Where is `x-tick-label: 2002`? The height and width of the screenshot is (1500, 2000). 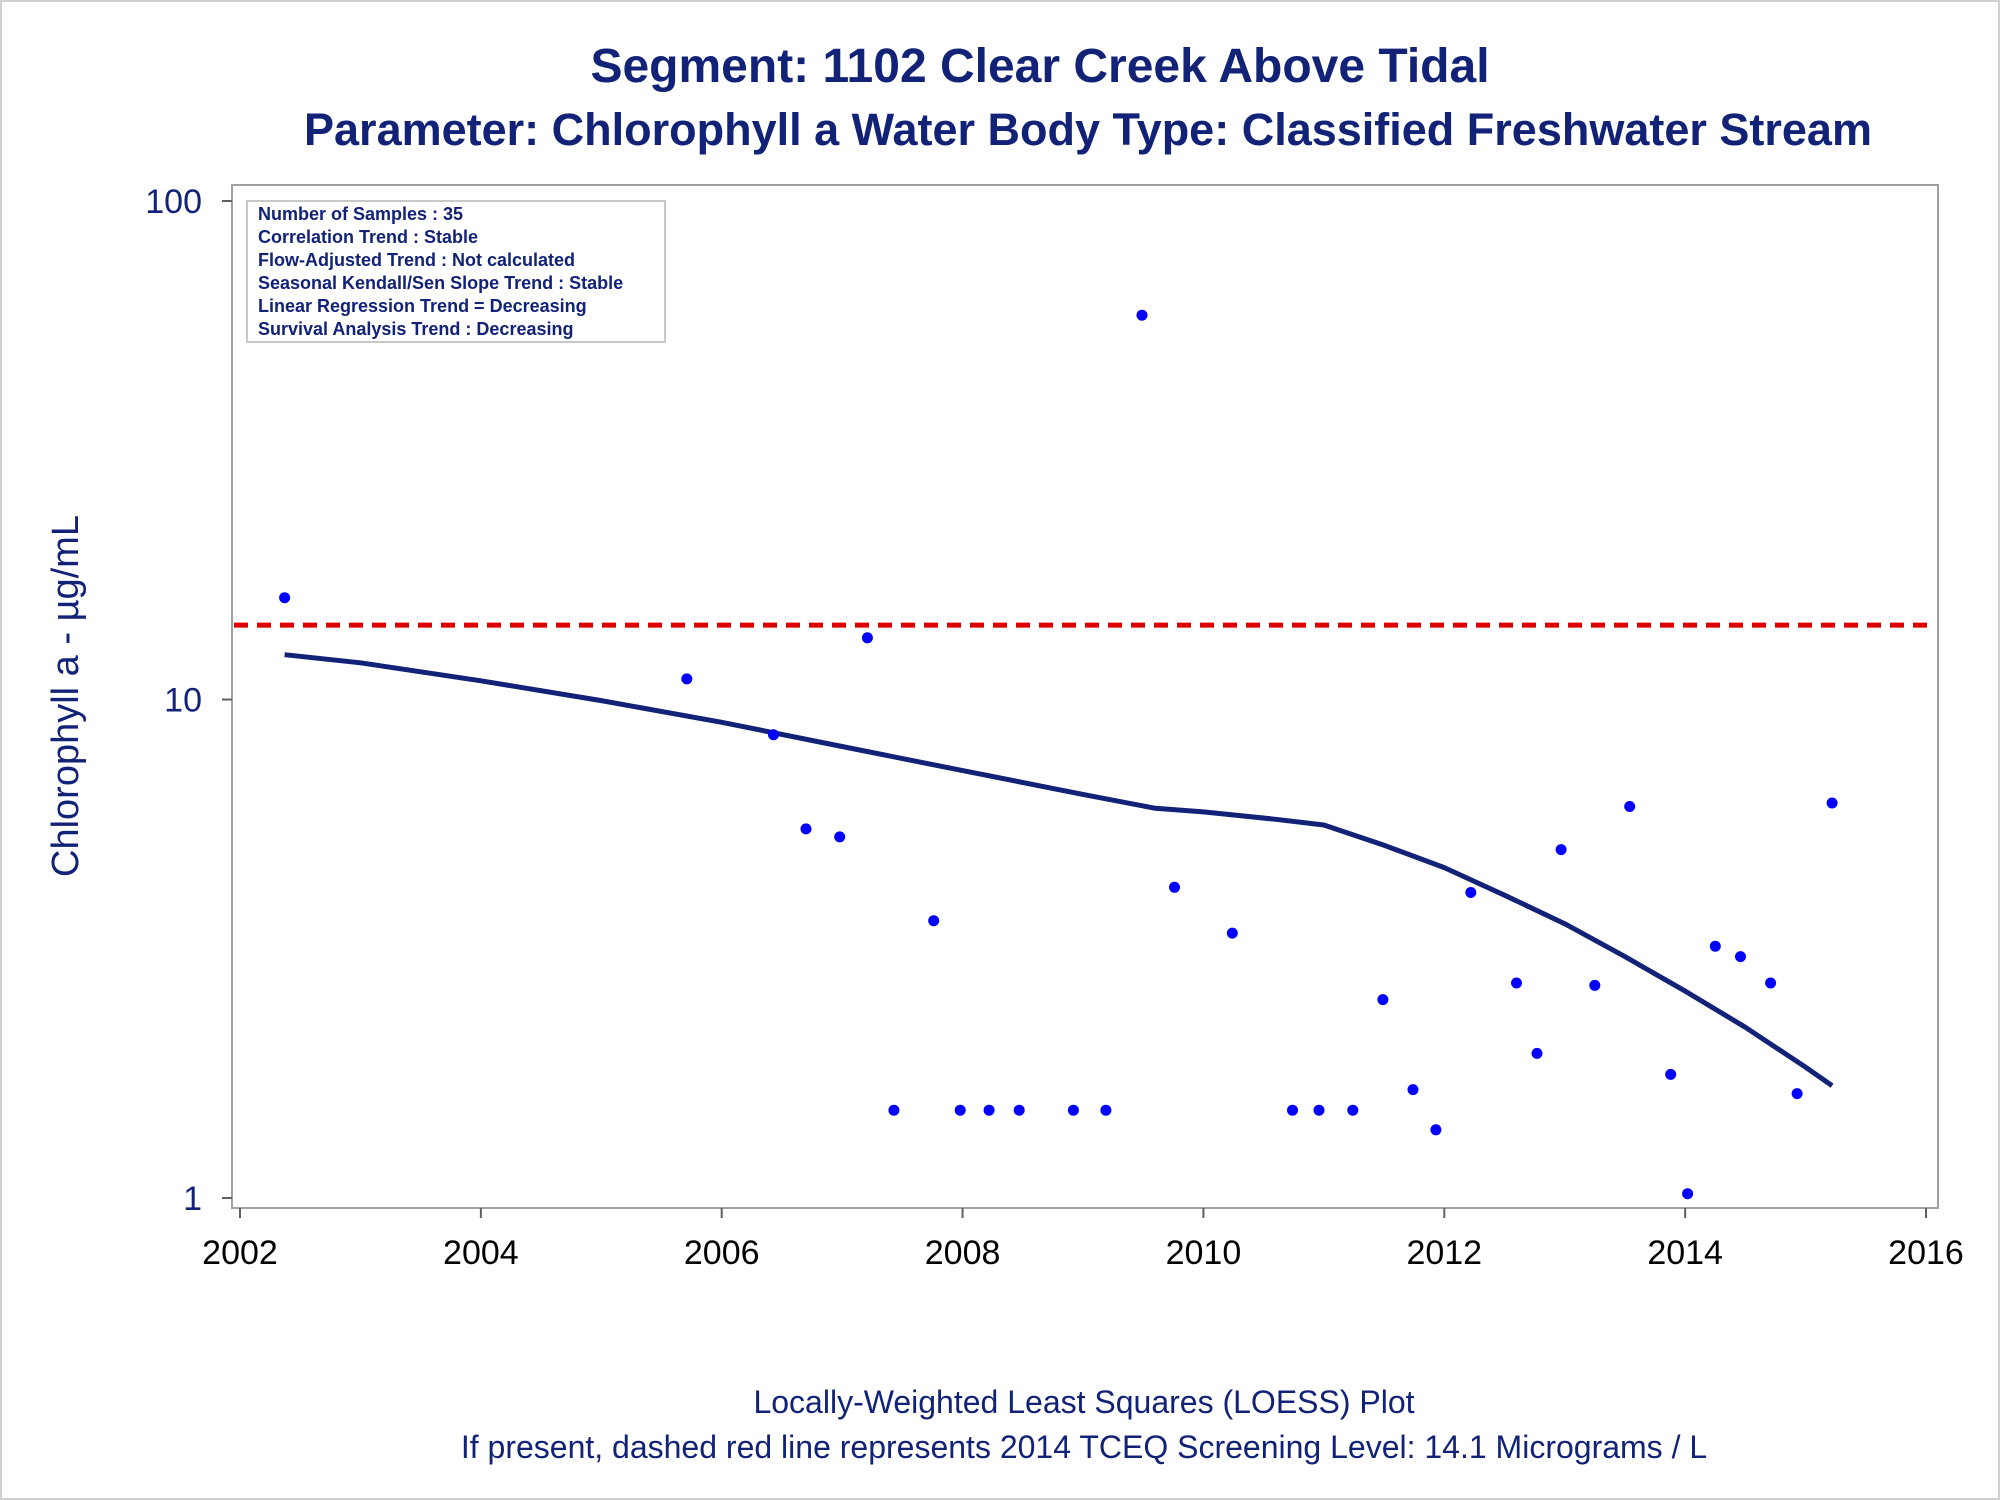 x-tick-label: 2002 is located at coordinates (240, 1253).